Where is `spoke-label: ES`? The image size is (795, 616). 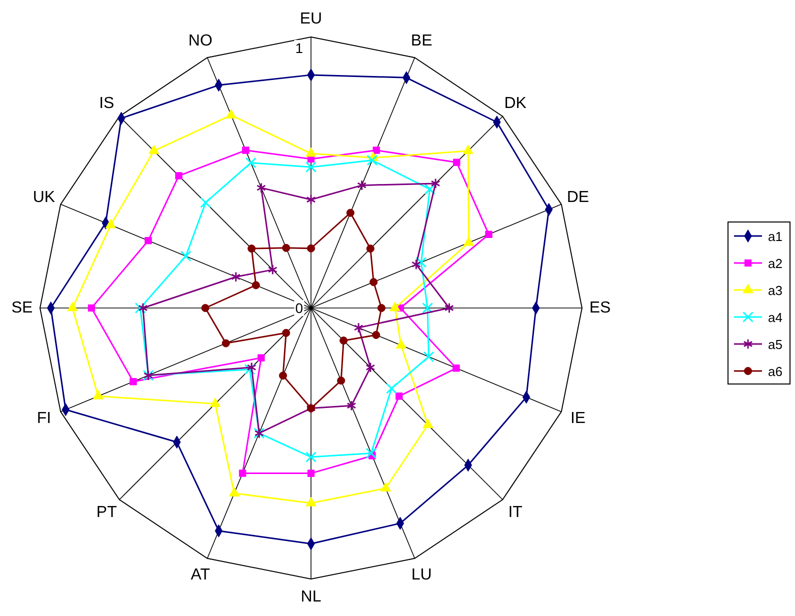
spoke-label: ES is located at coordinates (600, 308).